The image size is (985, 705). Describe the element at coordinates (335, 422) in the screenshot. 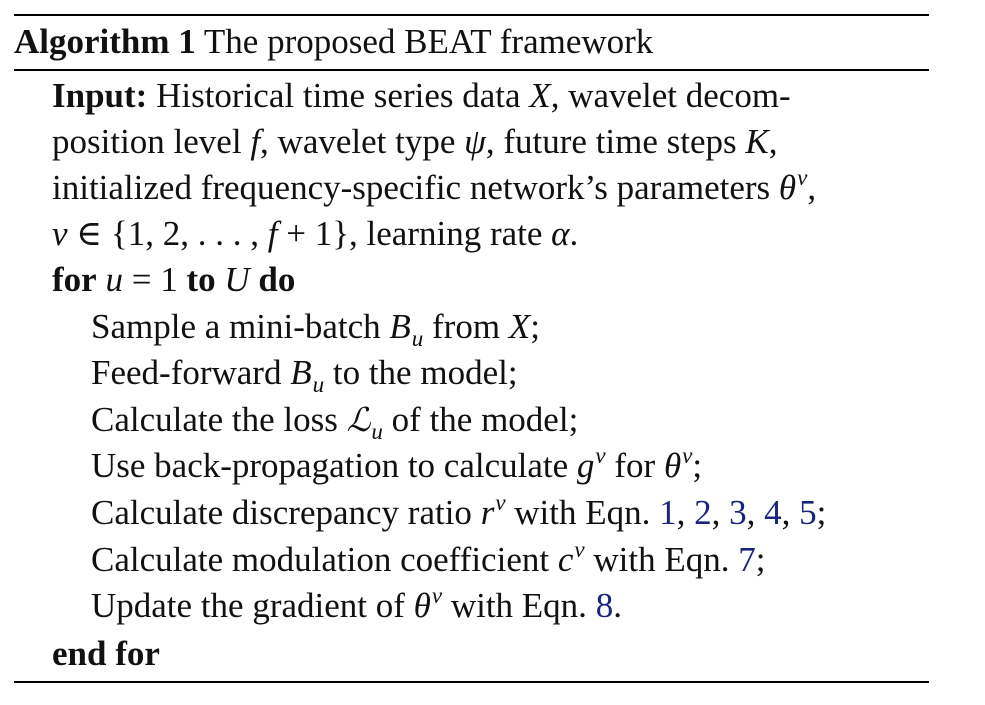

I see `step-loss: Calculate the loss ℒu of the model;` at that location.